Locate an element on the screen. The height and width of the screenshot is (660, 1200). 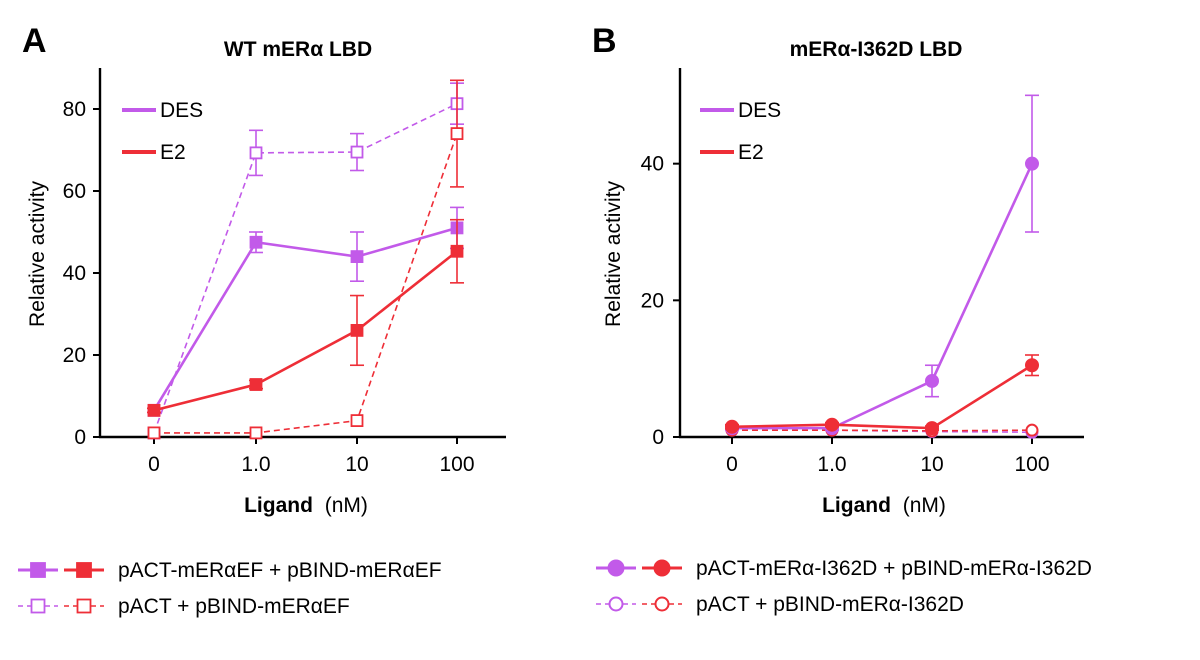
panel-a-series-des-dashed is located at coordinates (305, 261).